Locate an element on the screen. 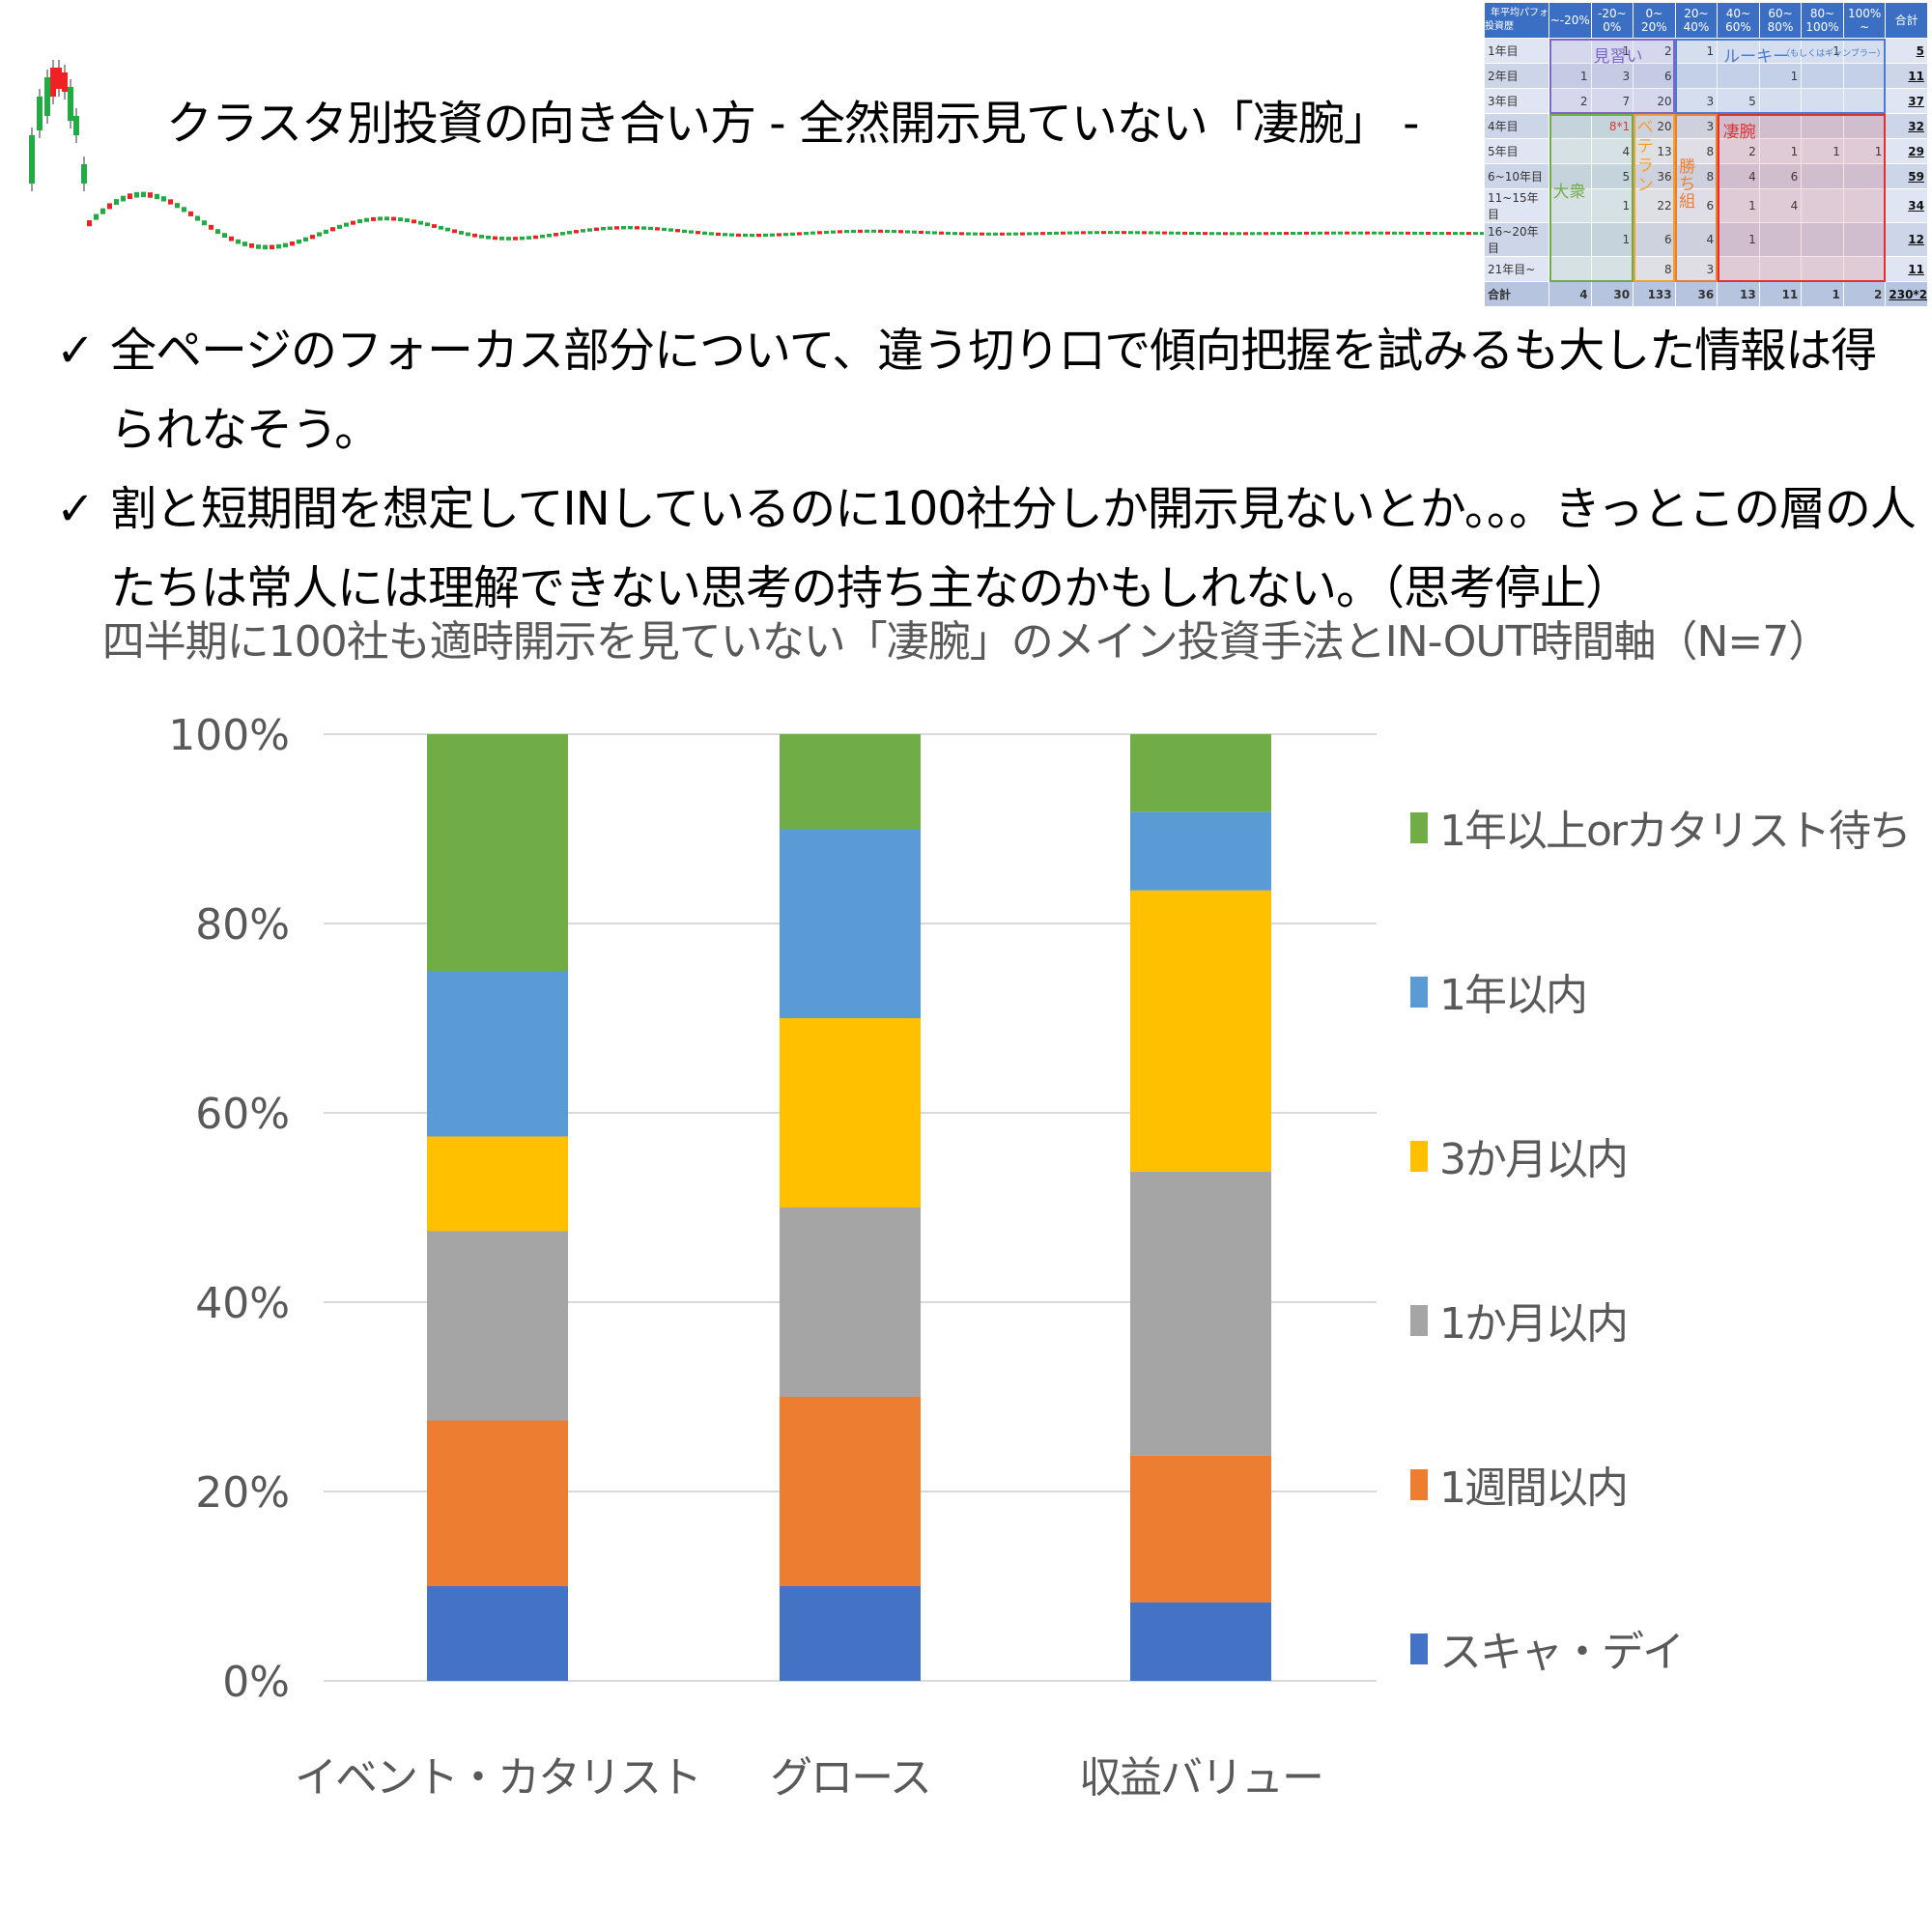 The image size is (1932, 1932). table-column-header: 合計 is located at coordinates (1906, 20).